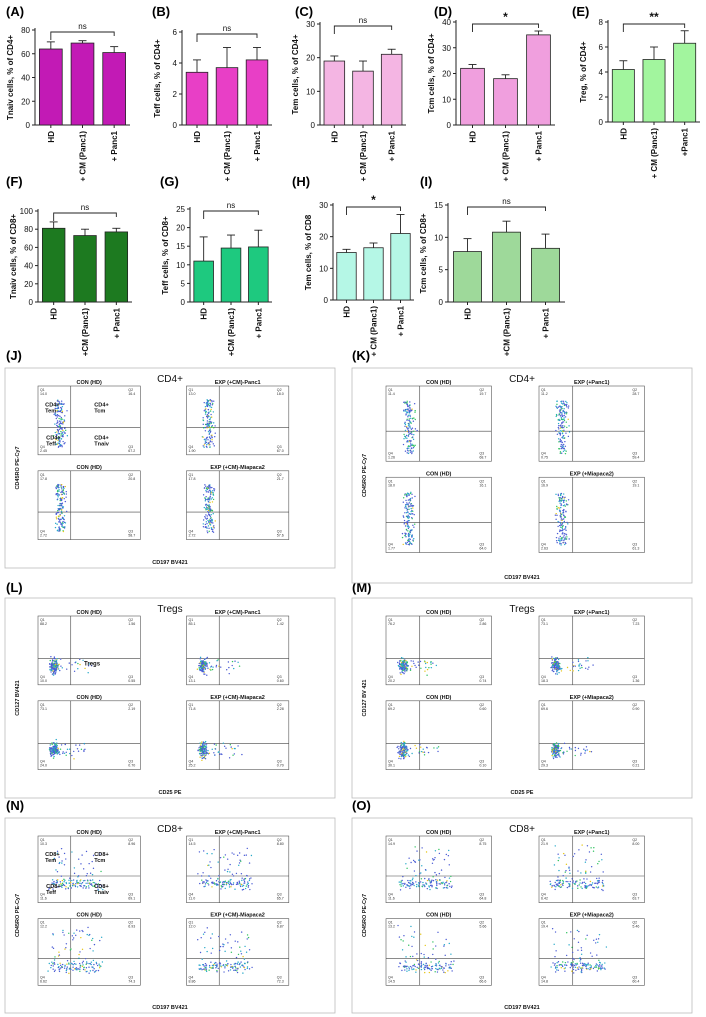 The image size is (706, 1017). I want to click on quadrant-stat: Q3 64.8, so click(482, 897).